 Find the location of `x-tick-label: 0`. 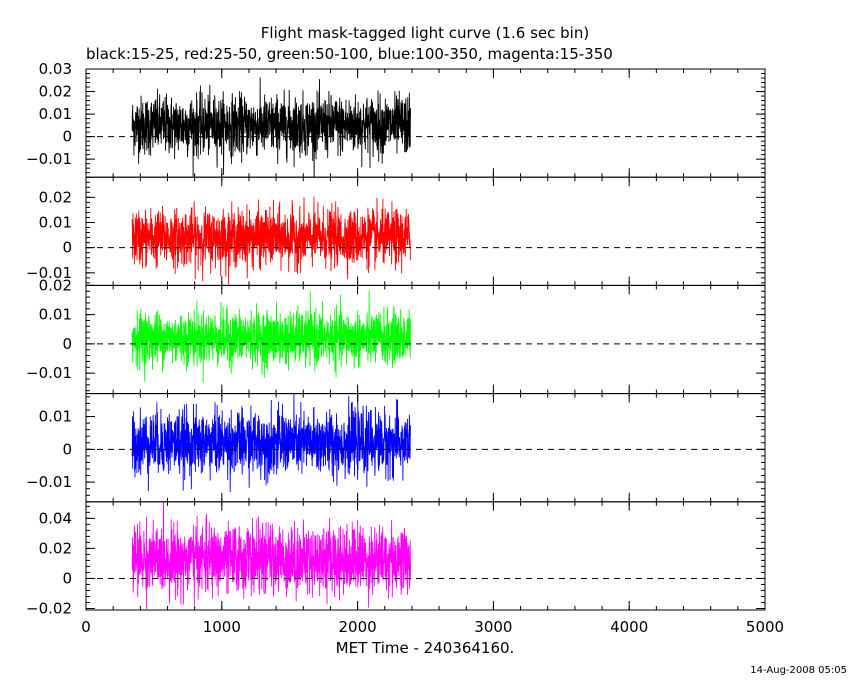

x-tick-label: 0 is located at coordinates (86, 627).